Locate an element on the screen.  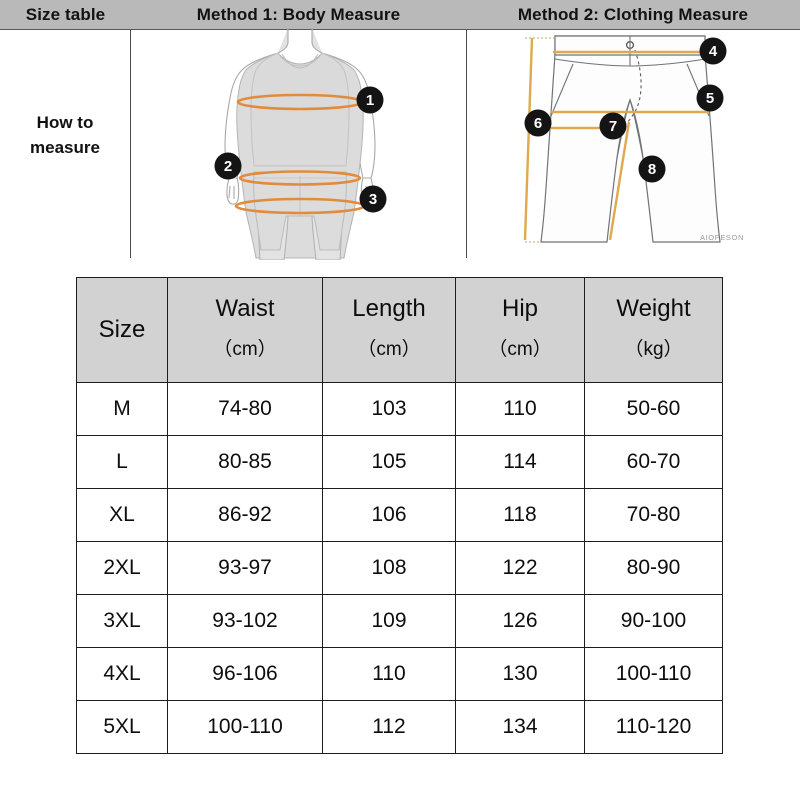
cell-weight: 80-90 is located at coordinates (653, 568).